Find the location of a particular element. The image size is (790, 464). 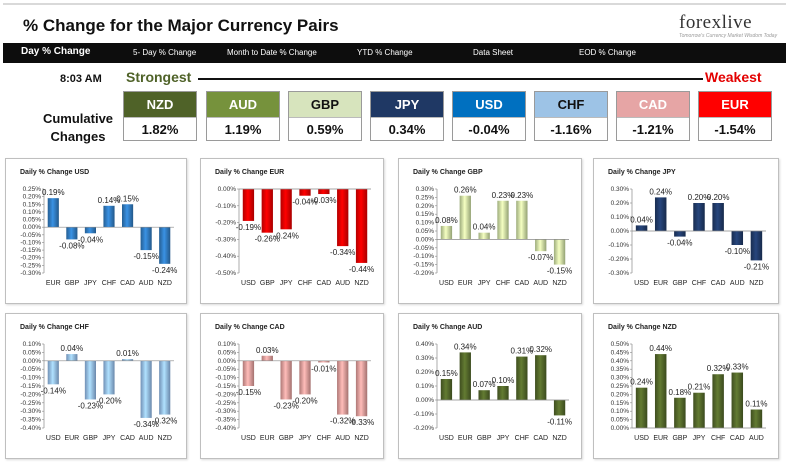

nav-data-sheet: Data Sheet is located at coordinates (493, 52).